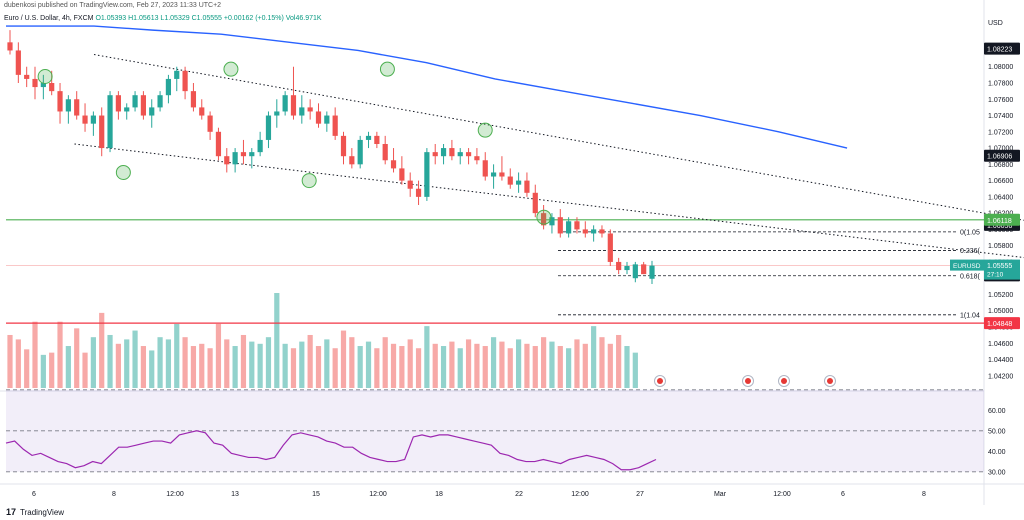 The height and width of the screenshot is (520, 1024). What do you see at coordinates (1000, 376) in the screenshot?
I see `price-tick-label: 1.04200` at bounding box center [1000, 376].